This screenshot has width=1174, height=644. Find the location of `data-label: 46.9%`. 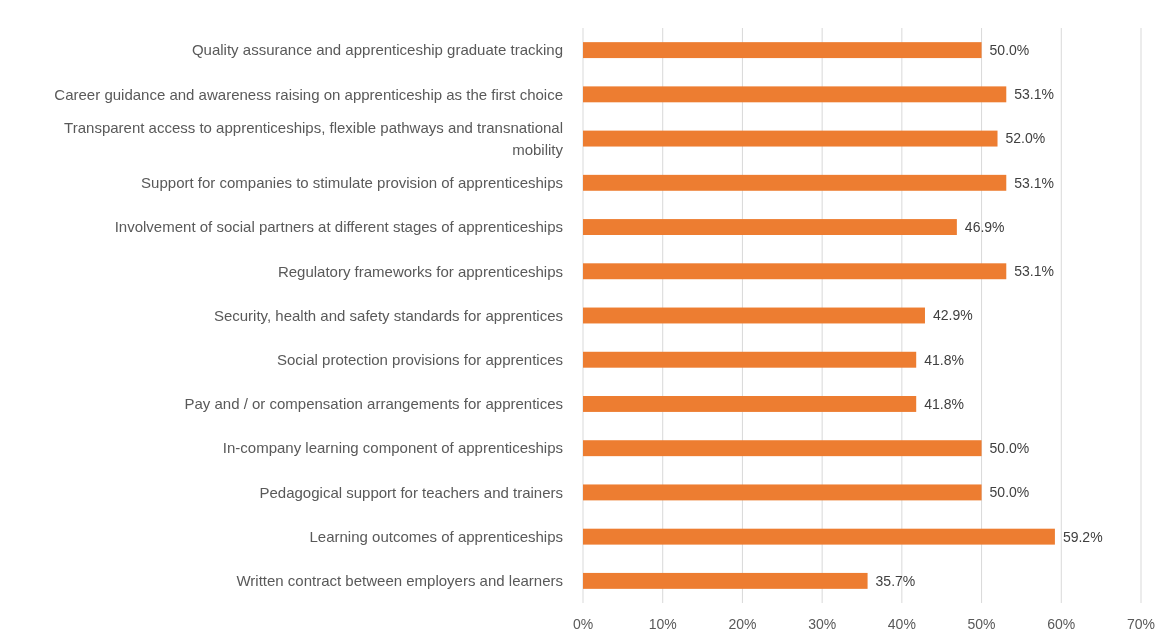

data-label: 46.9% is located at coordinates (984, 226).